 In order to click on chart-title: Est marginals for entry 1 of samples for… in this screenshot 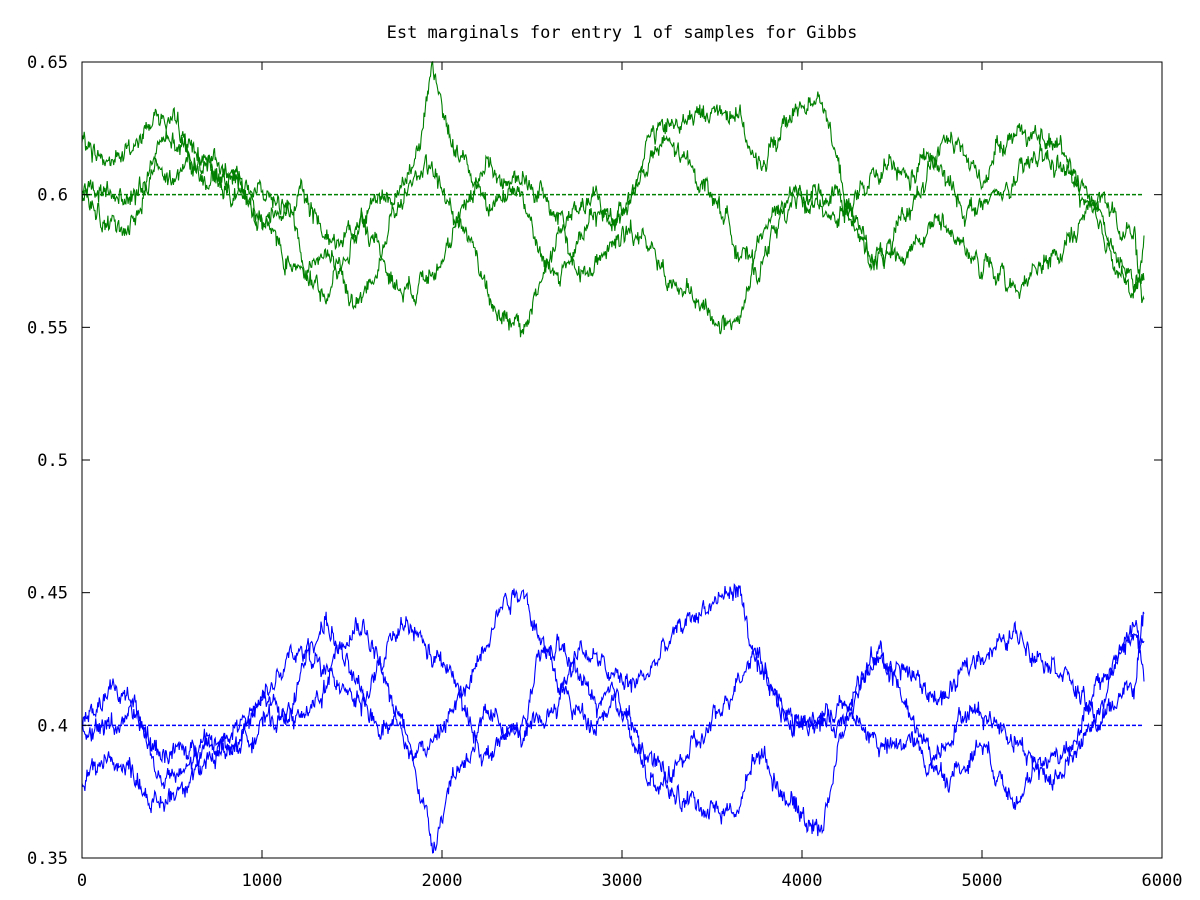, I will do `click(622, 33)`.